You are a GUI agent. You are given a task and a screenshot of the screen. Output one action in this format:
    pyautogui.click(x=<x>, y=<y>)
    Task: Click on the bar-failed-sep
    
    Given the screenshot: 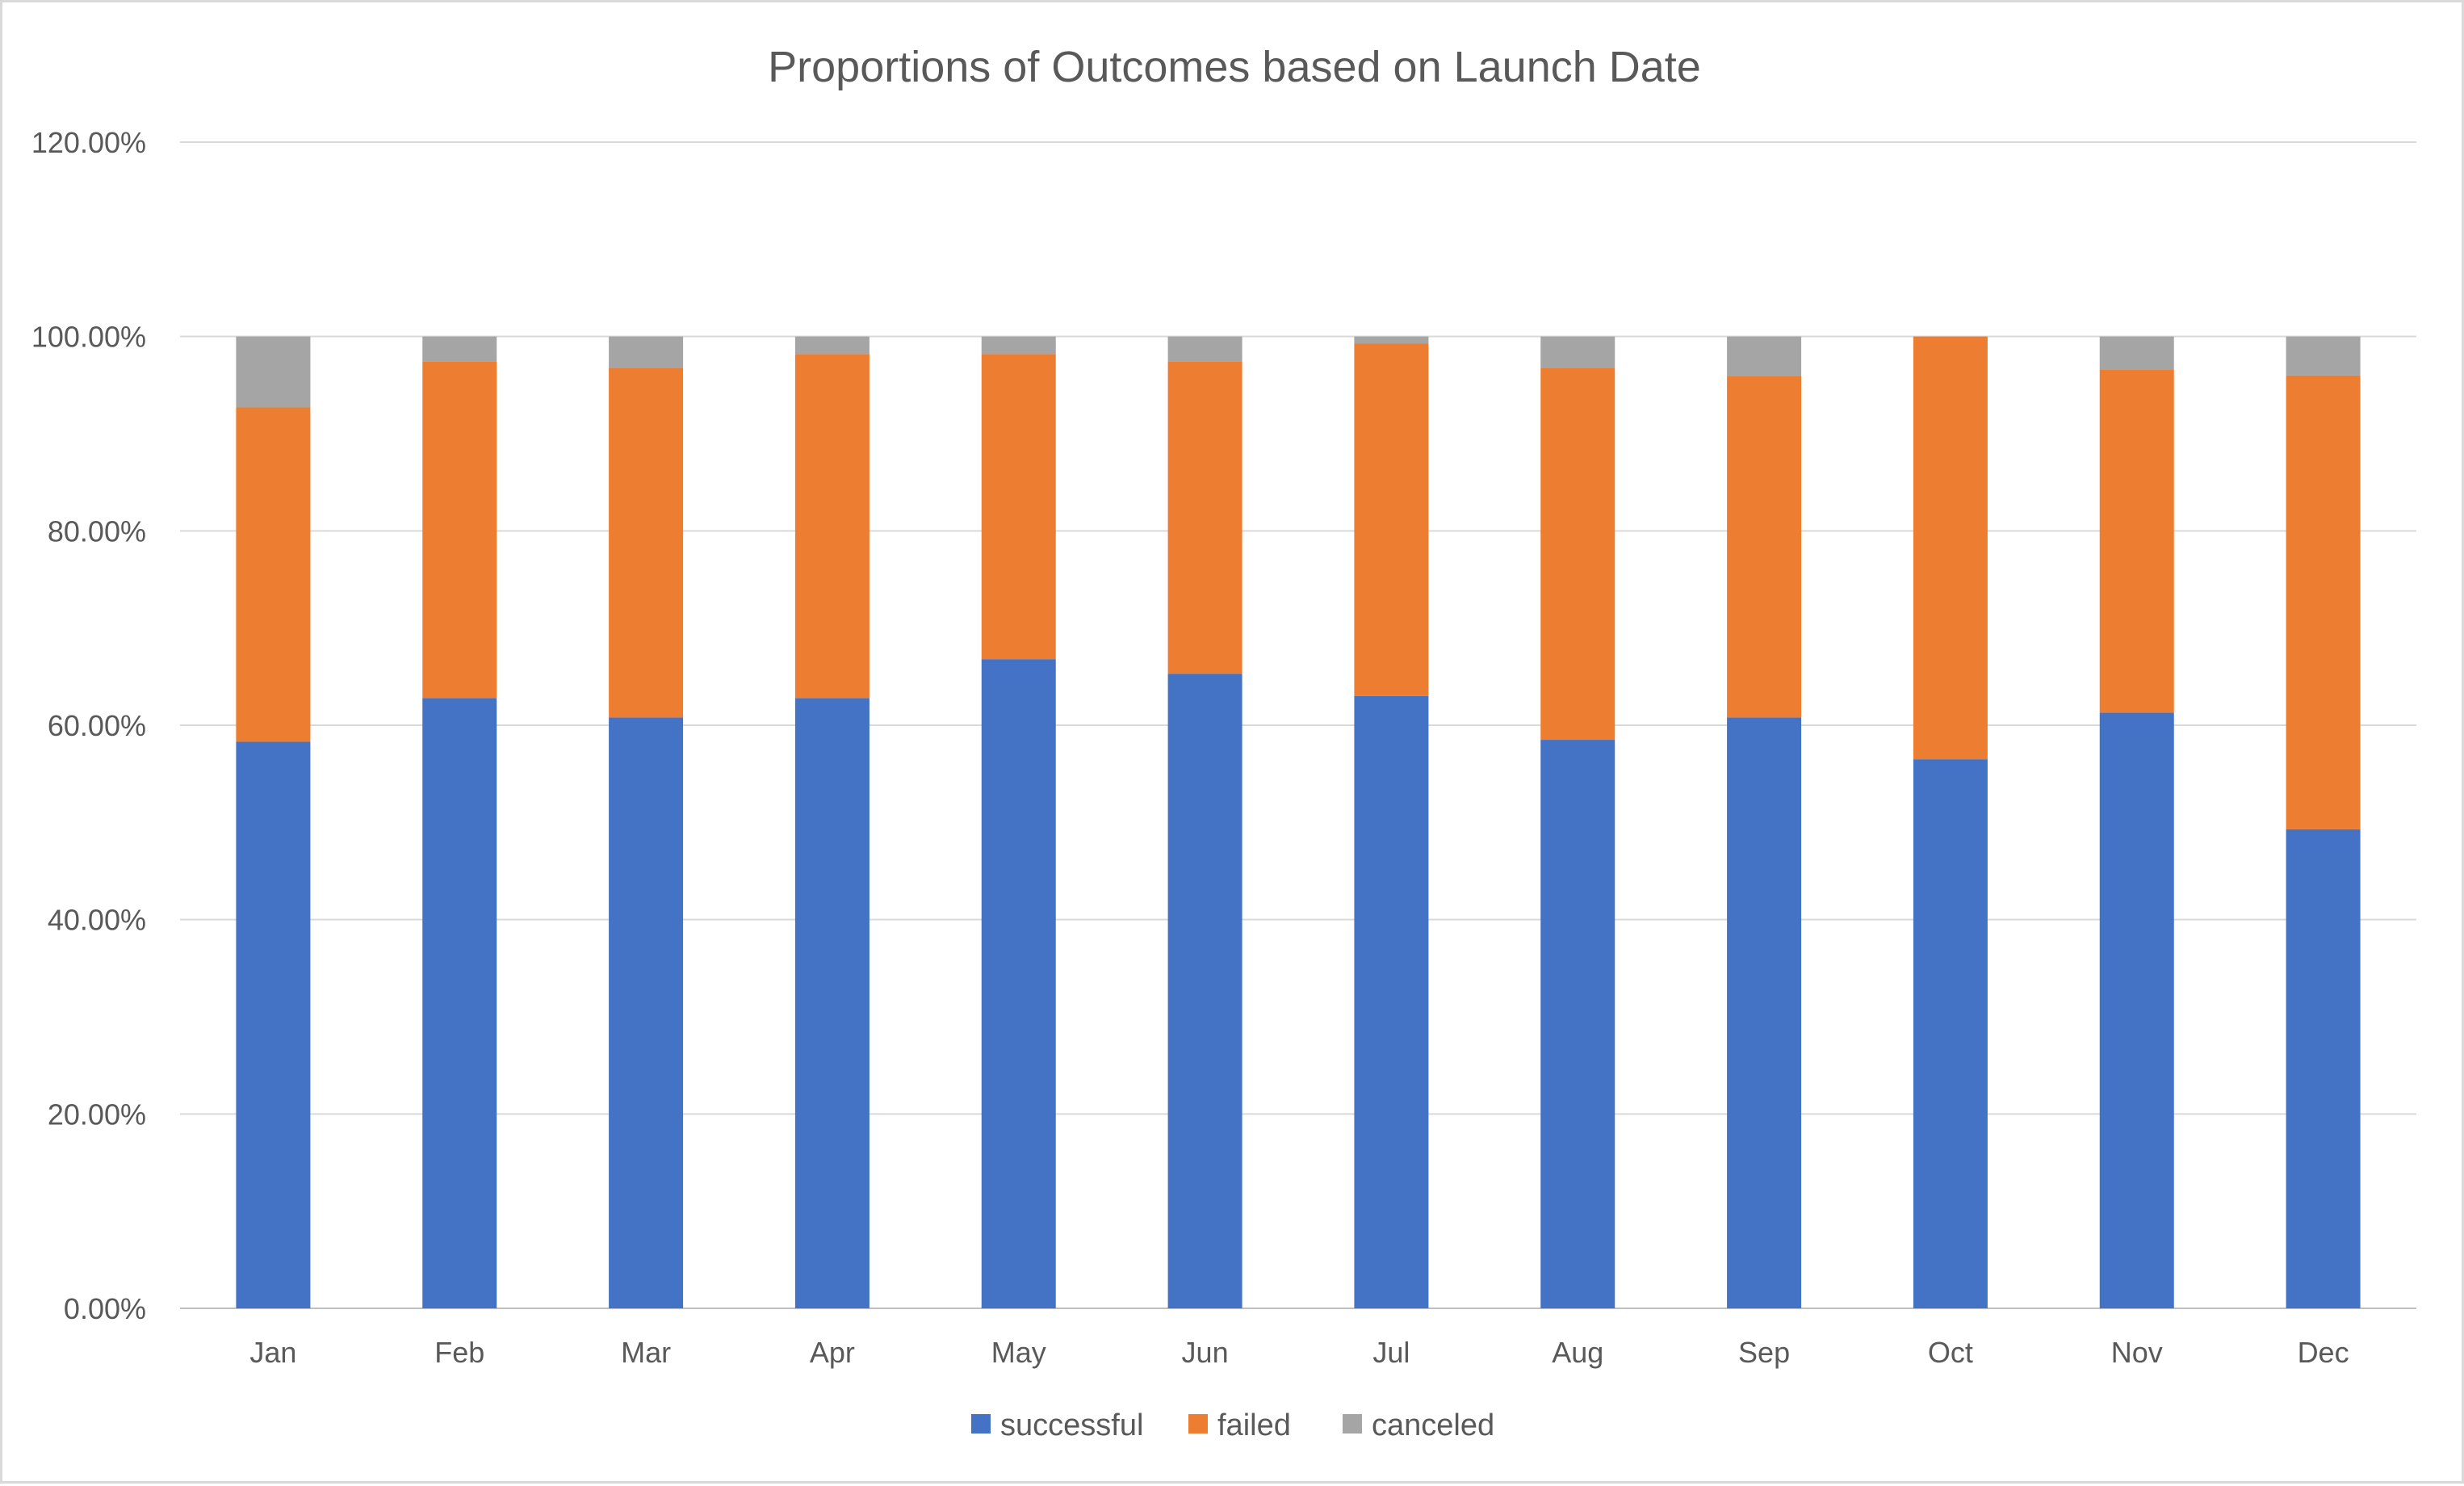 What is the action you would take?
    pyautogui.click(x=1764, y=547)
    